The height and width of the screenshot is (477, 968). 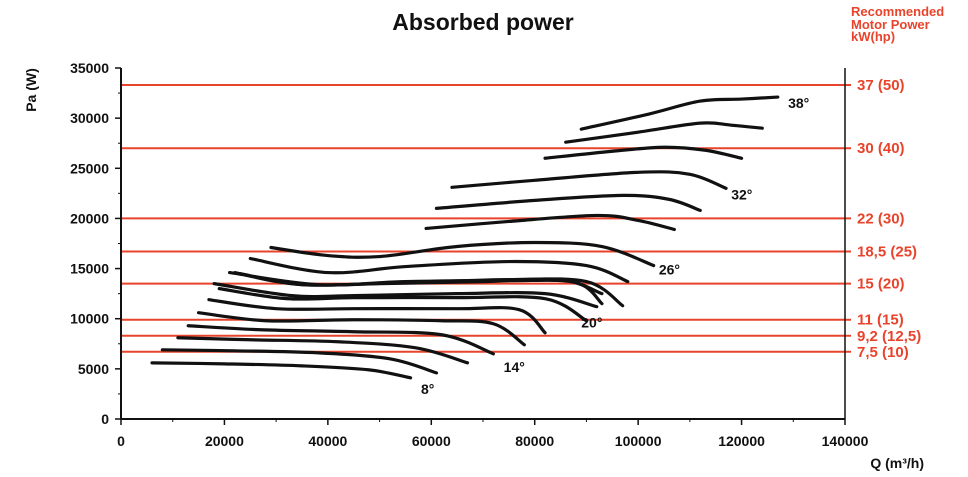 What do you see at coordinates (898, 24) in the screenshot?
I see `motor-power-title: Recommended Motor Power kW(hp)` at bounding box center [898, 24].